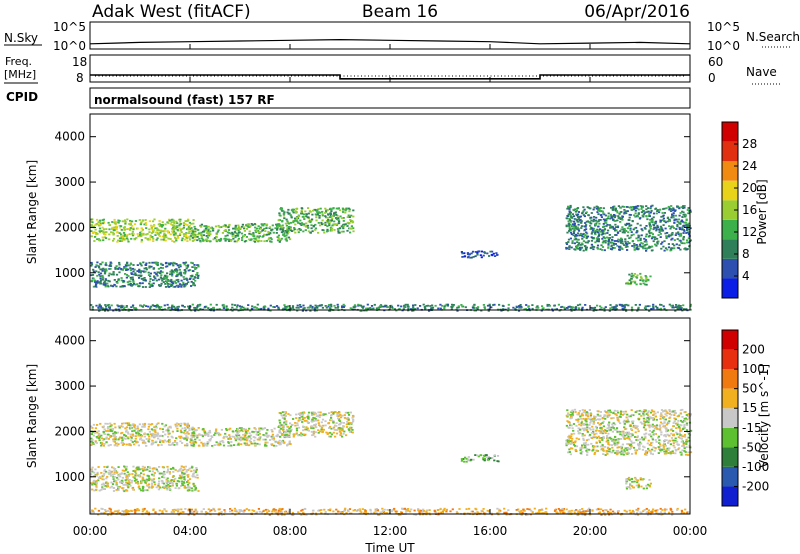 Image resolution: width=800 pixels, height=554 pixels. I want to click on noise-right-tick-bottom: 10^0, so click(723, 46).